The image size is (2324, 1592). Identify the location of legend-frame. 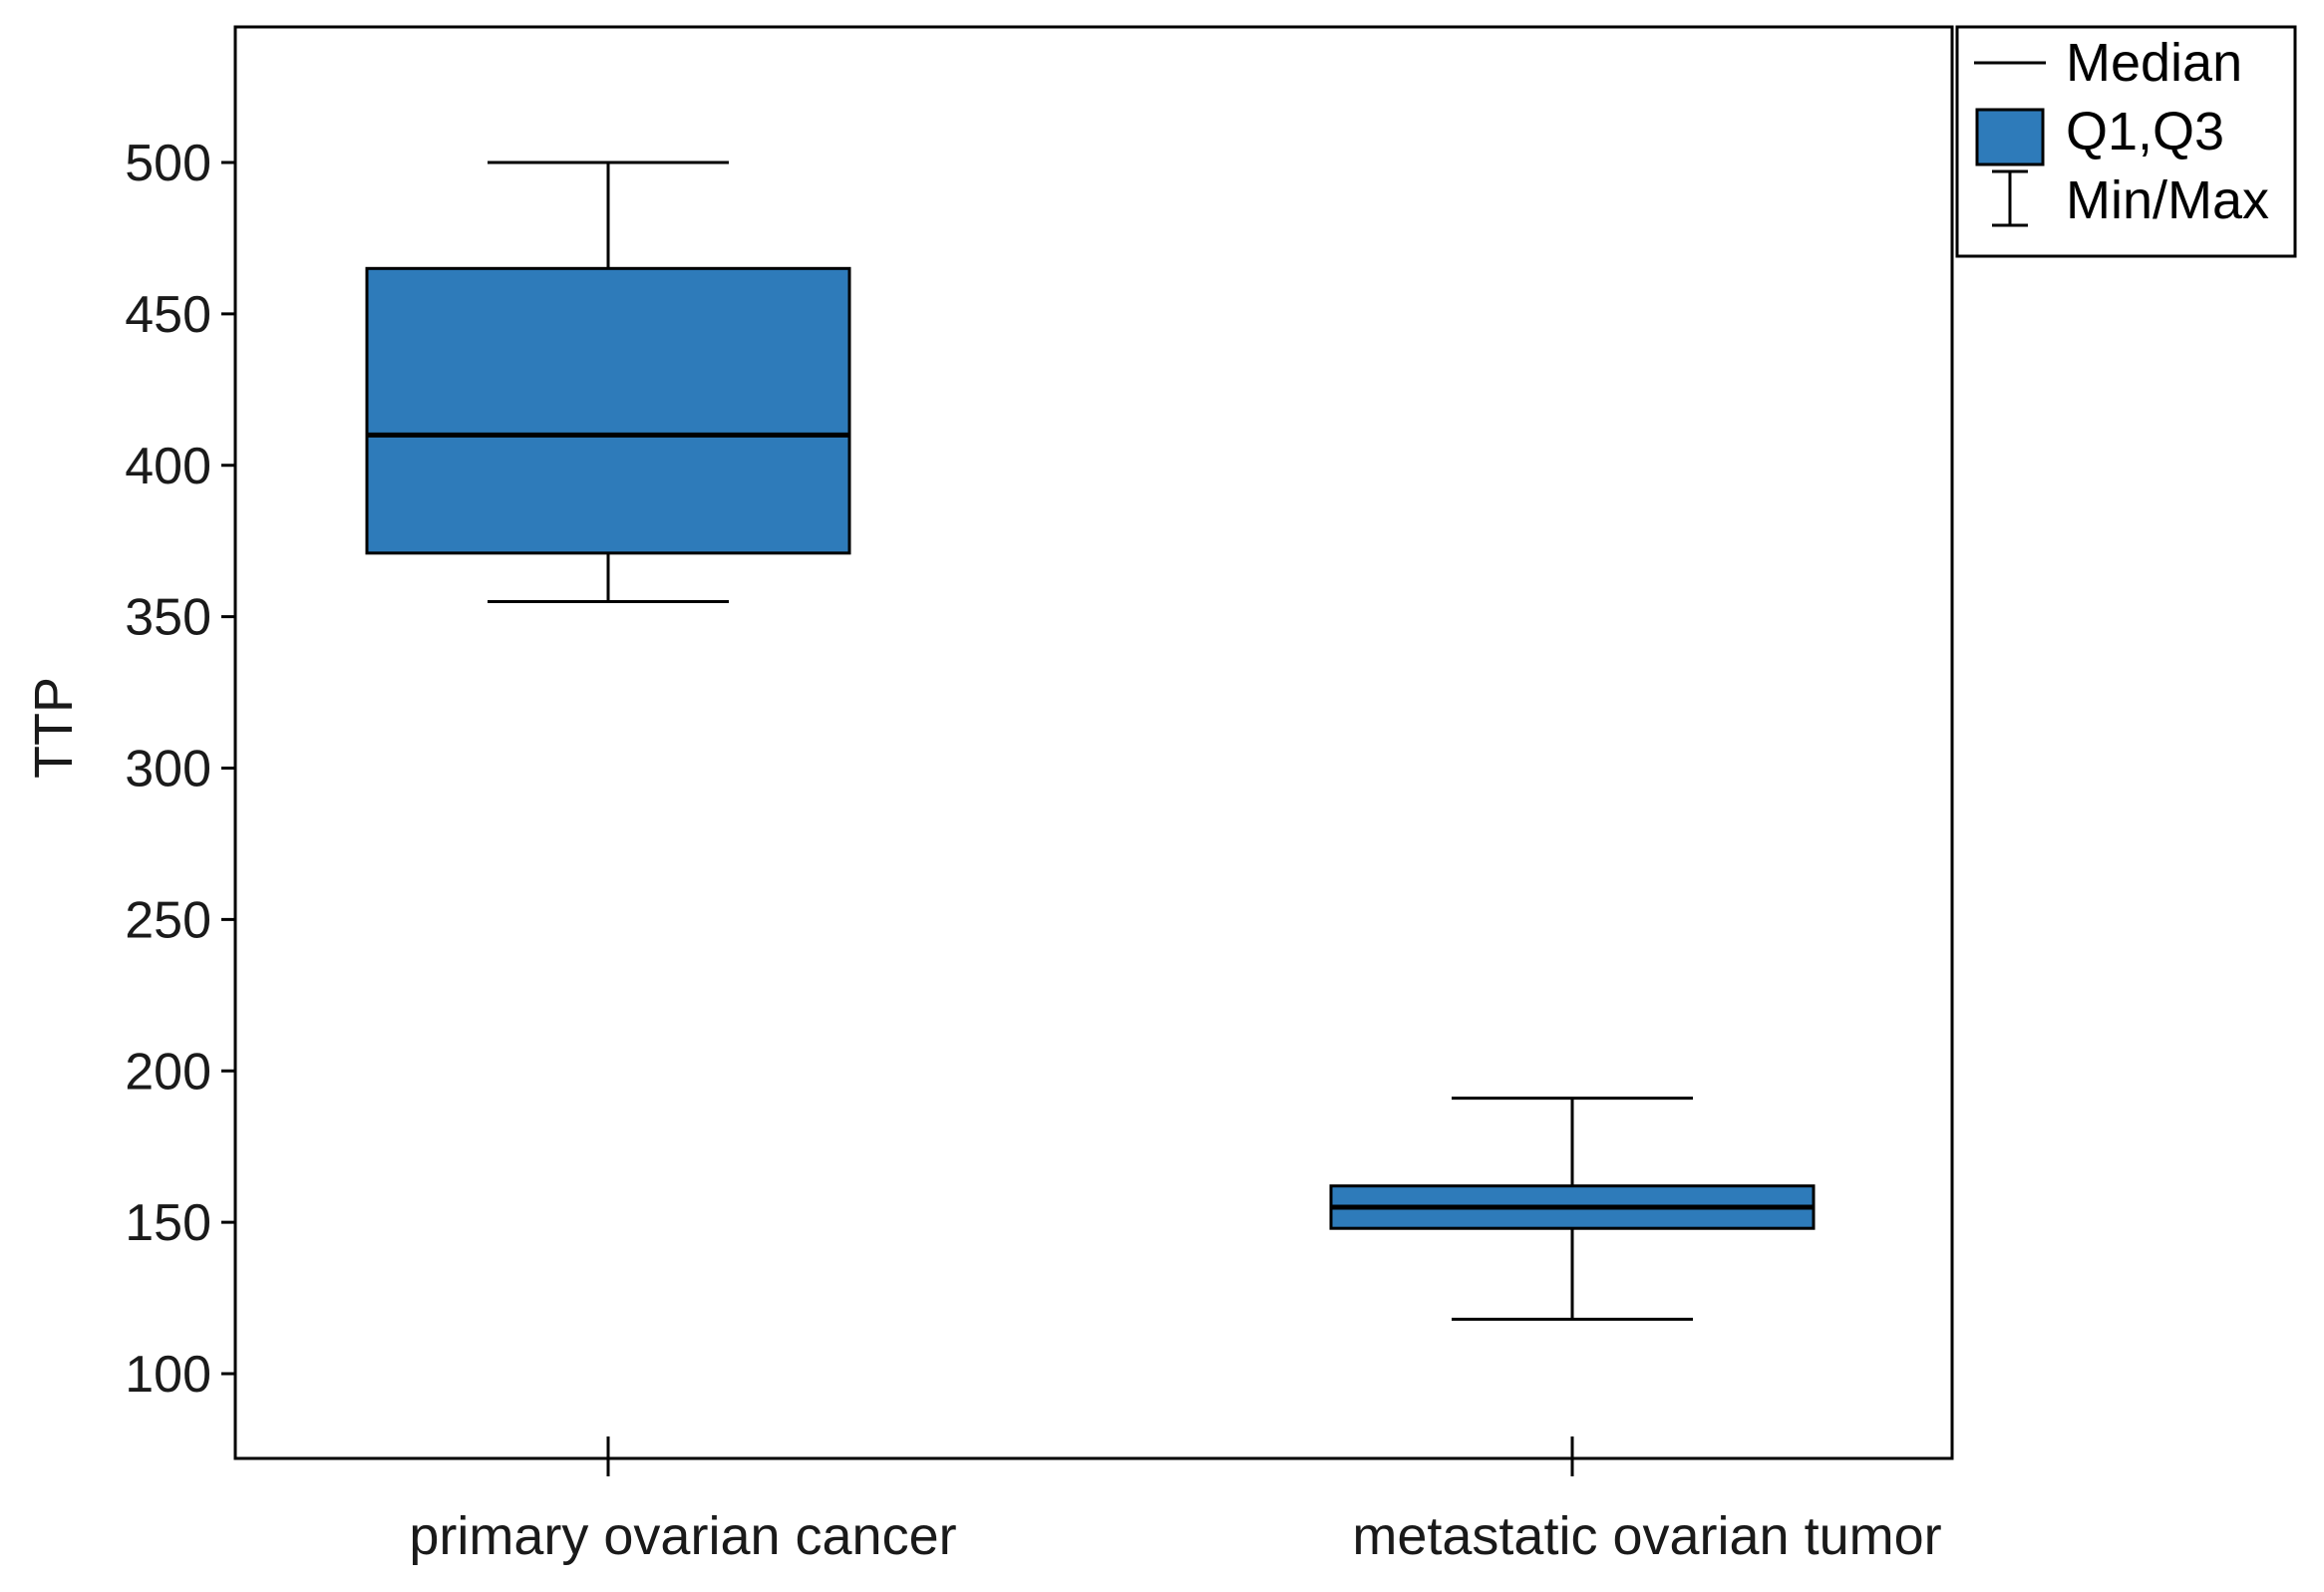
(2126, 141).